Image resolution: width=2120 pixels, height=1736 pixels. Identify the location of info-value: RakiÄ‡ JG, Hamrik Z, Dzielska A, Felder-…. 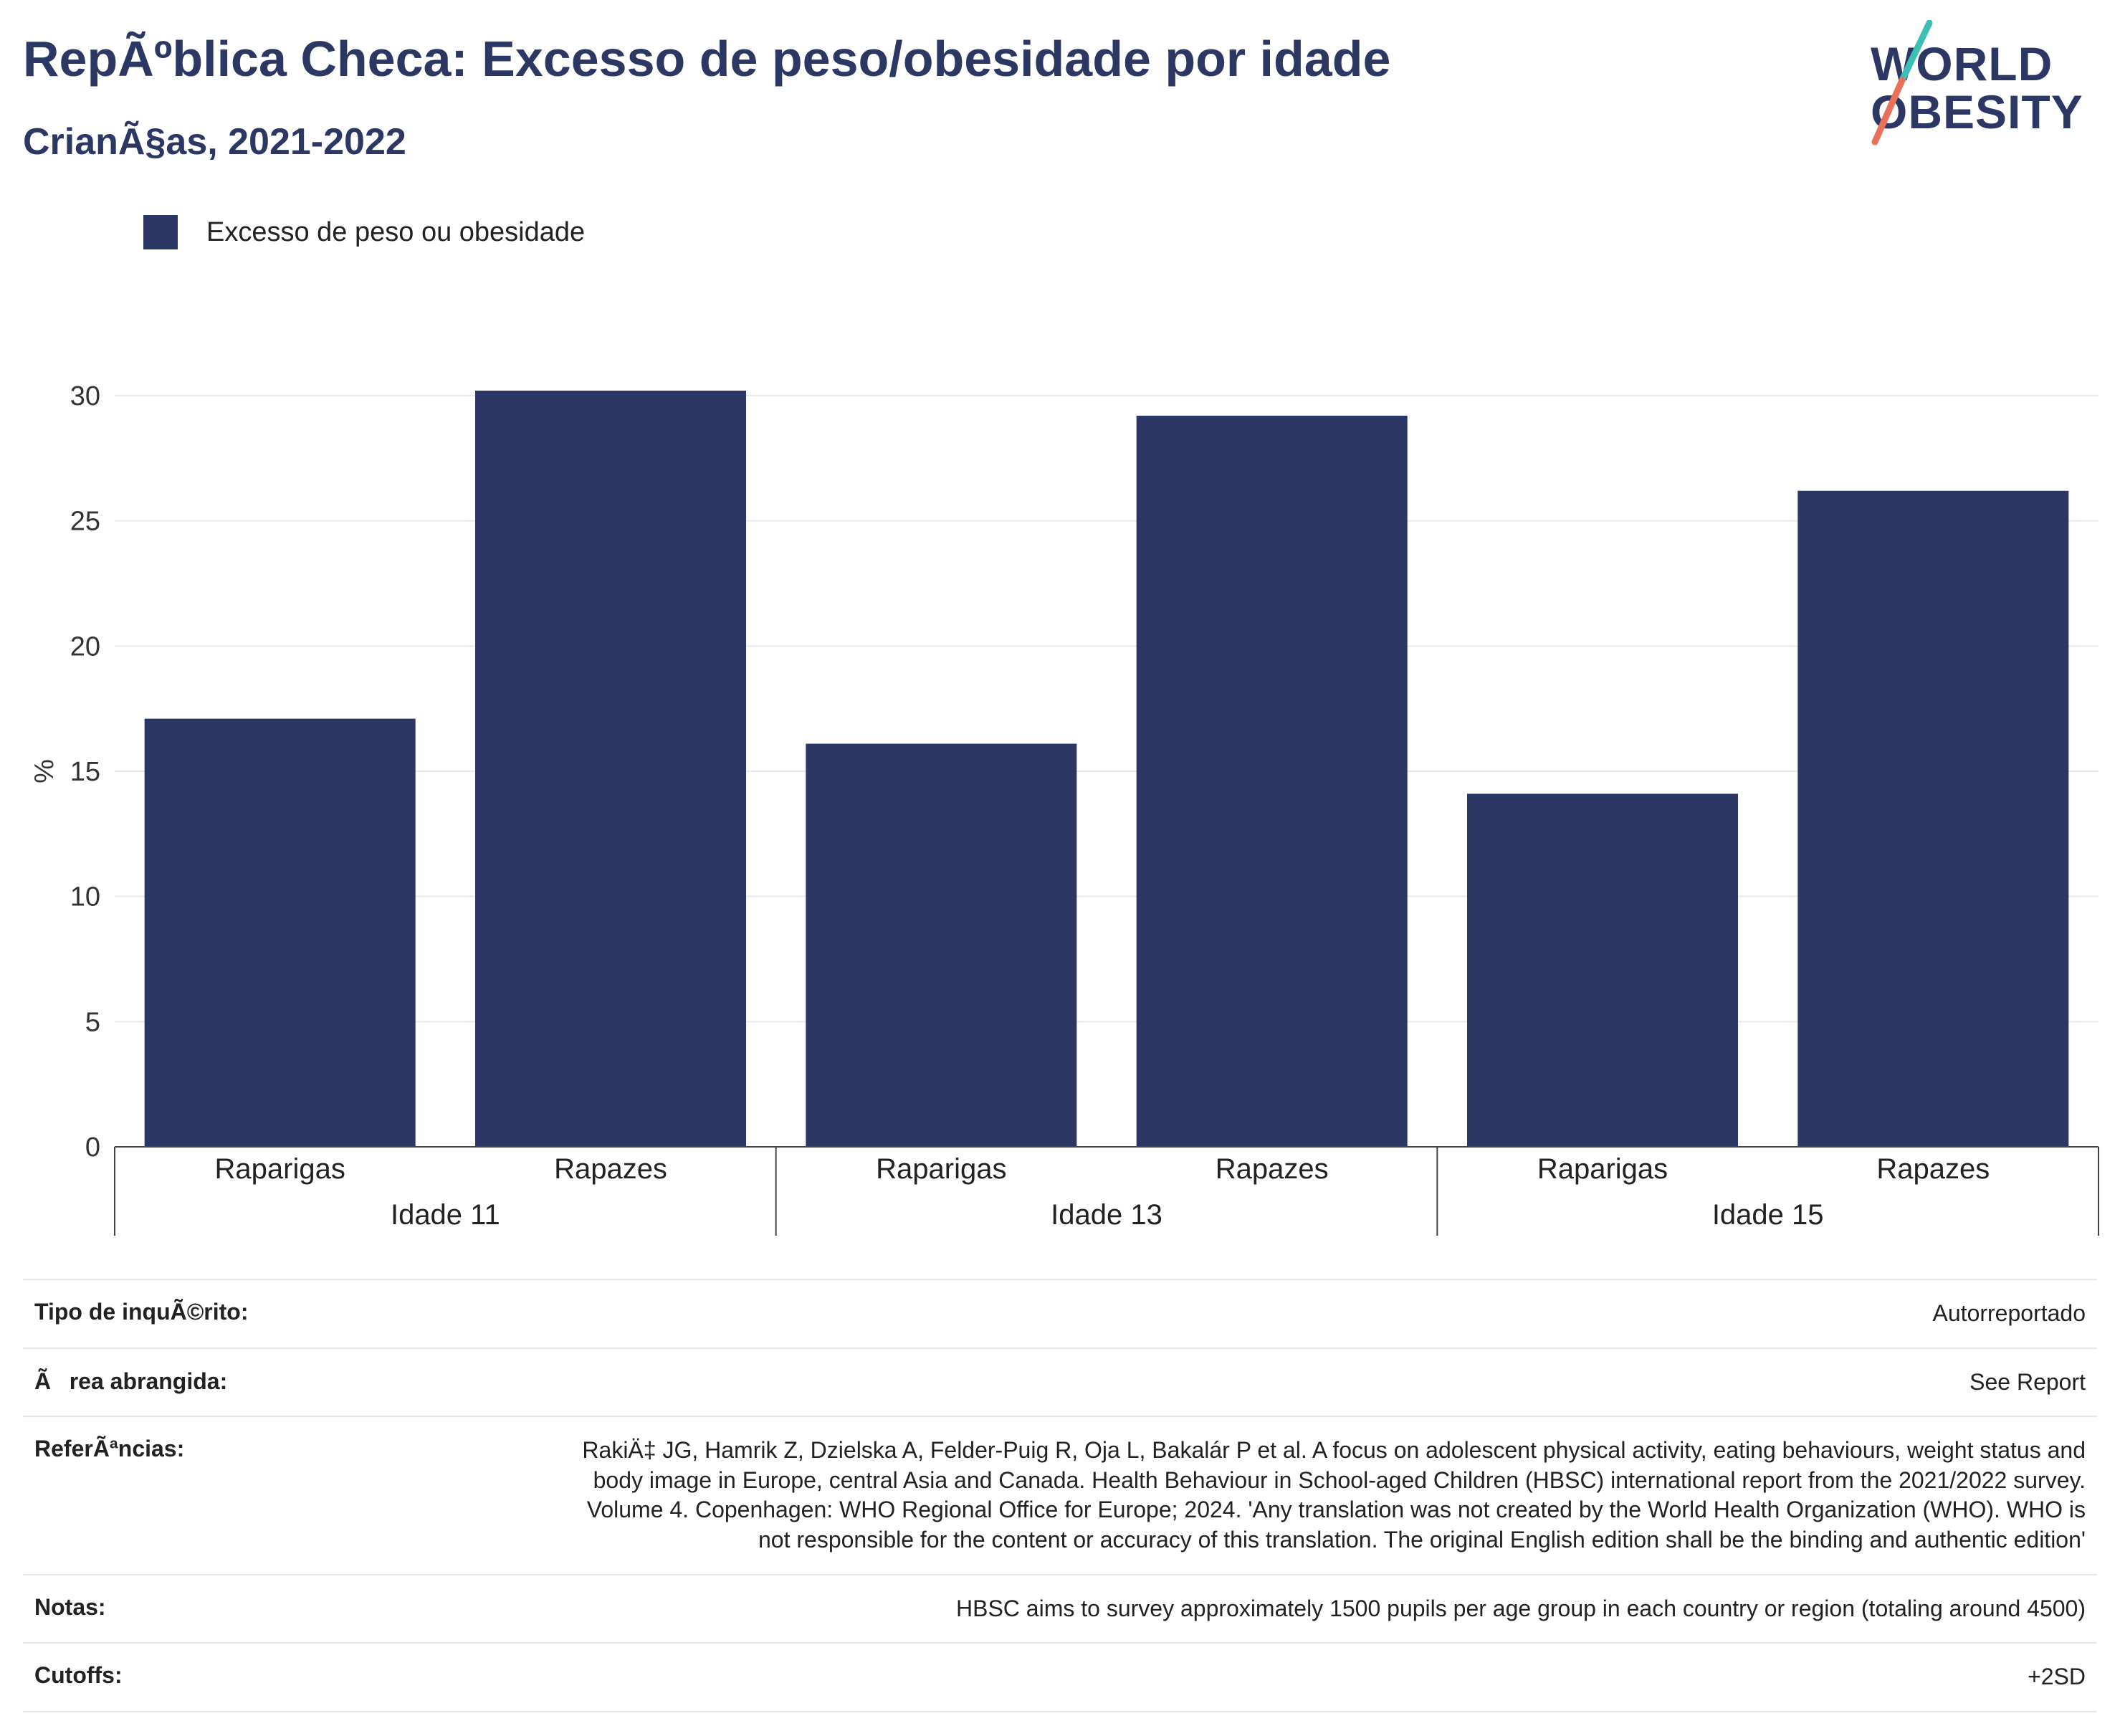
(1334, 1495).